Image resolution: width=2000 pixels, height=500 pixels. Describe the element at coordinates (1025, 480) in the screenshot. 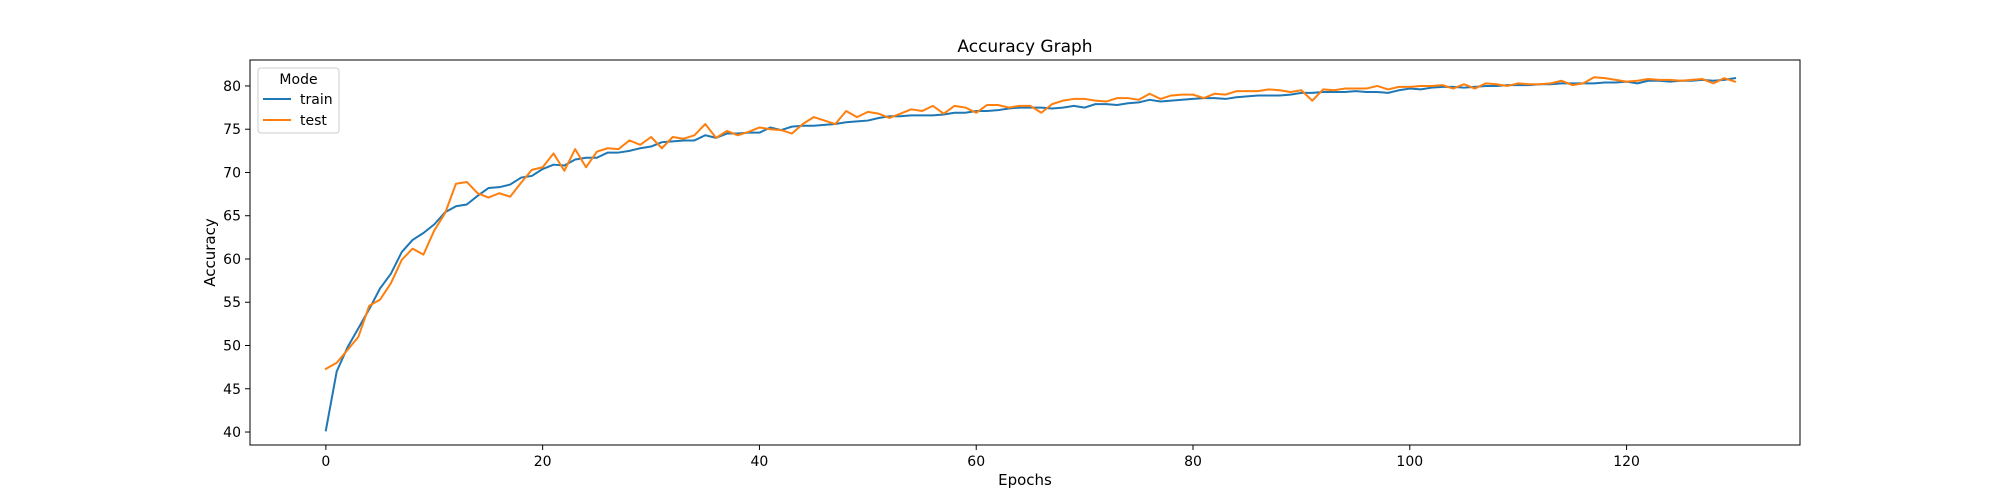

I see `x-axis-label: Epochs` at that location.